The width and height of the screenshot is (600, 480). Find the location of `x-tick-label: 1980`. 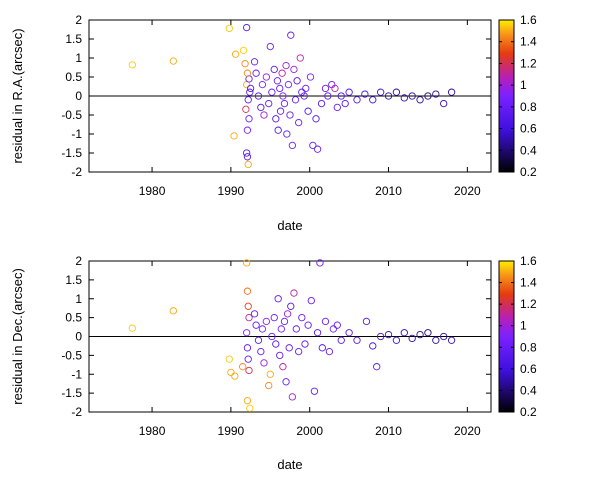

x-tick-label: 1980 is located at coordinates (152, 191).